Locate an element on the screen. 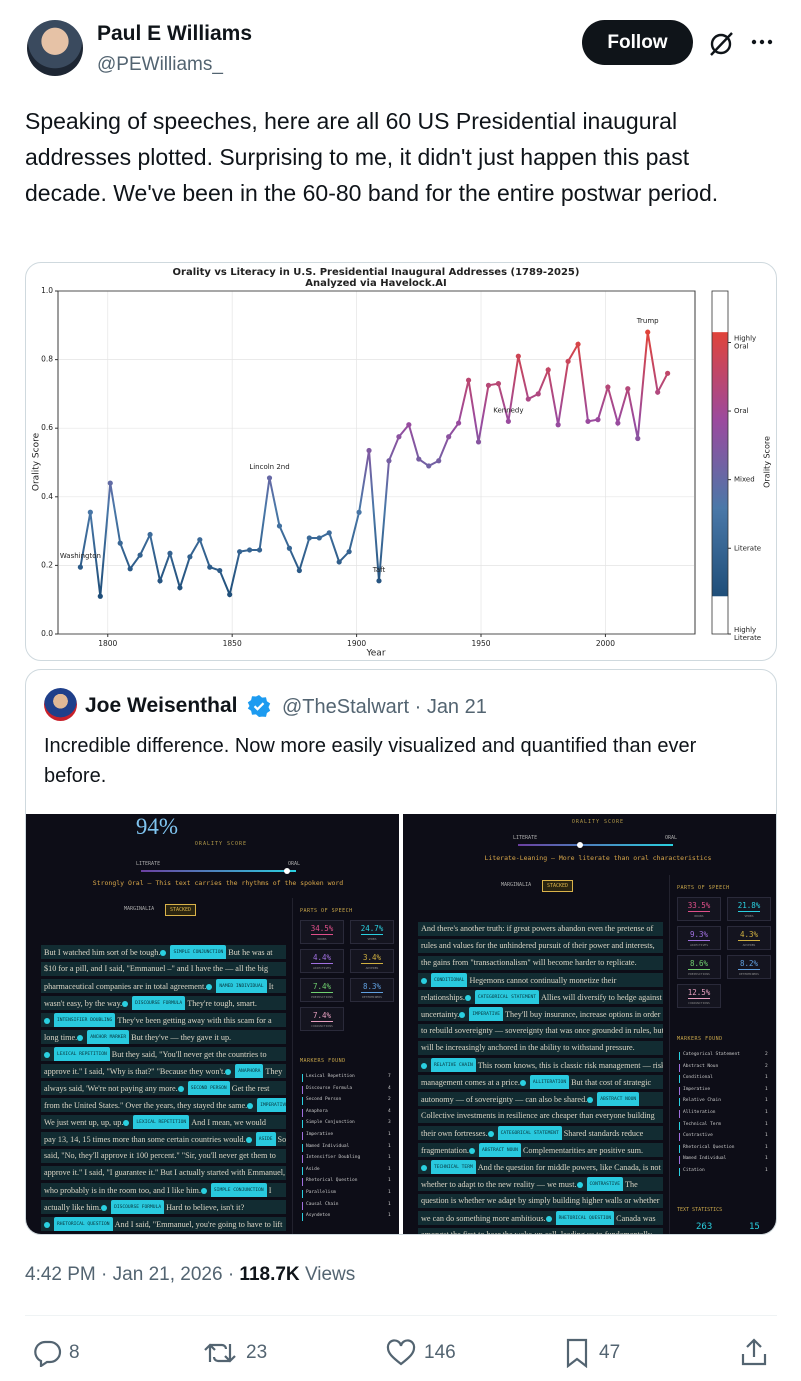 The image size is (801, 1381). bookmark-icon is located at coordinates (577, 1353).